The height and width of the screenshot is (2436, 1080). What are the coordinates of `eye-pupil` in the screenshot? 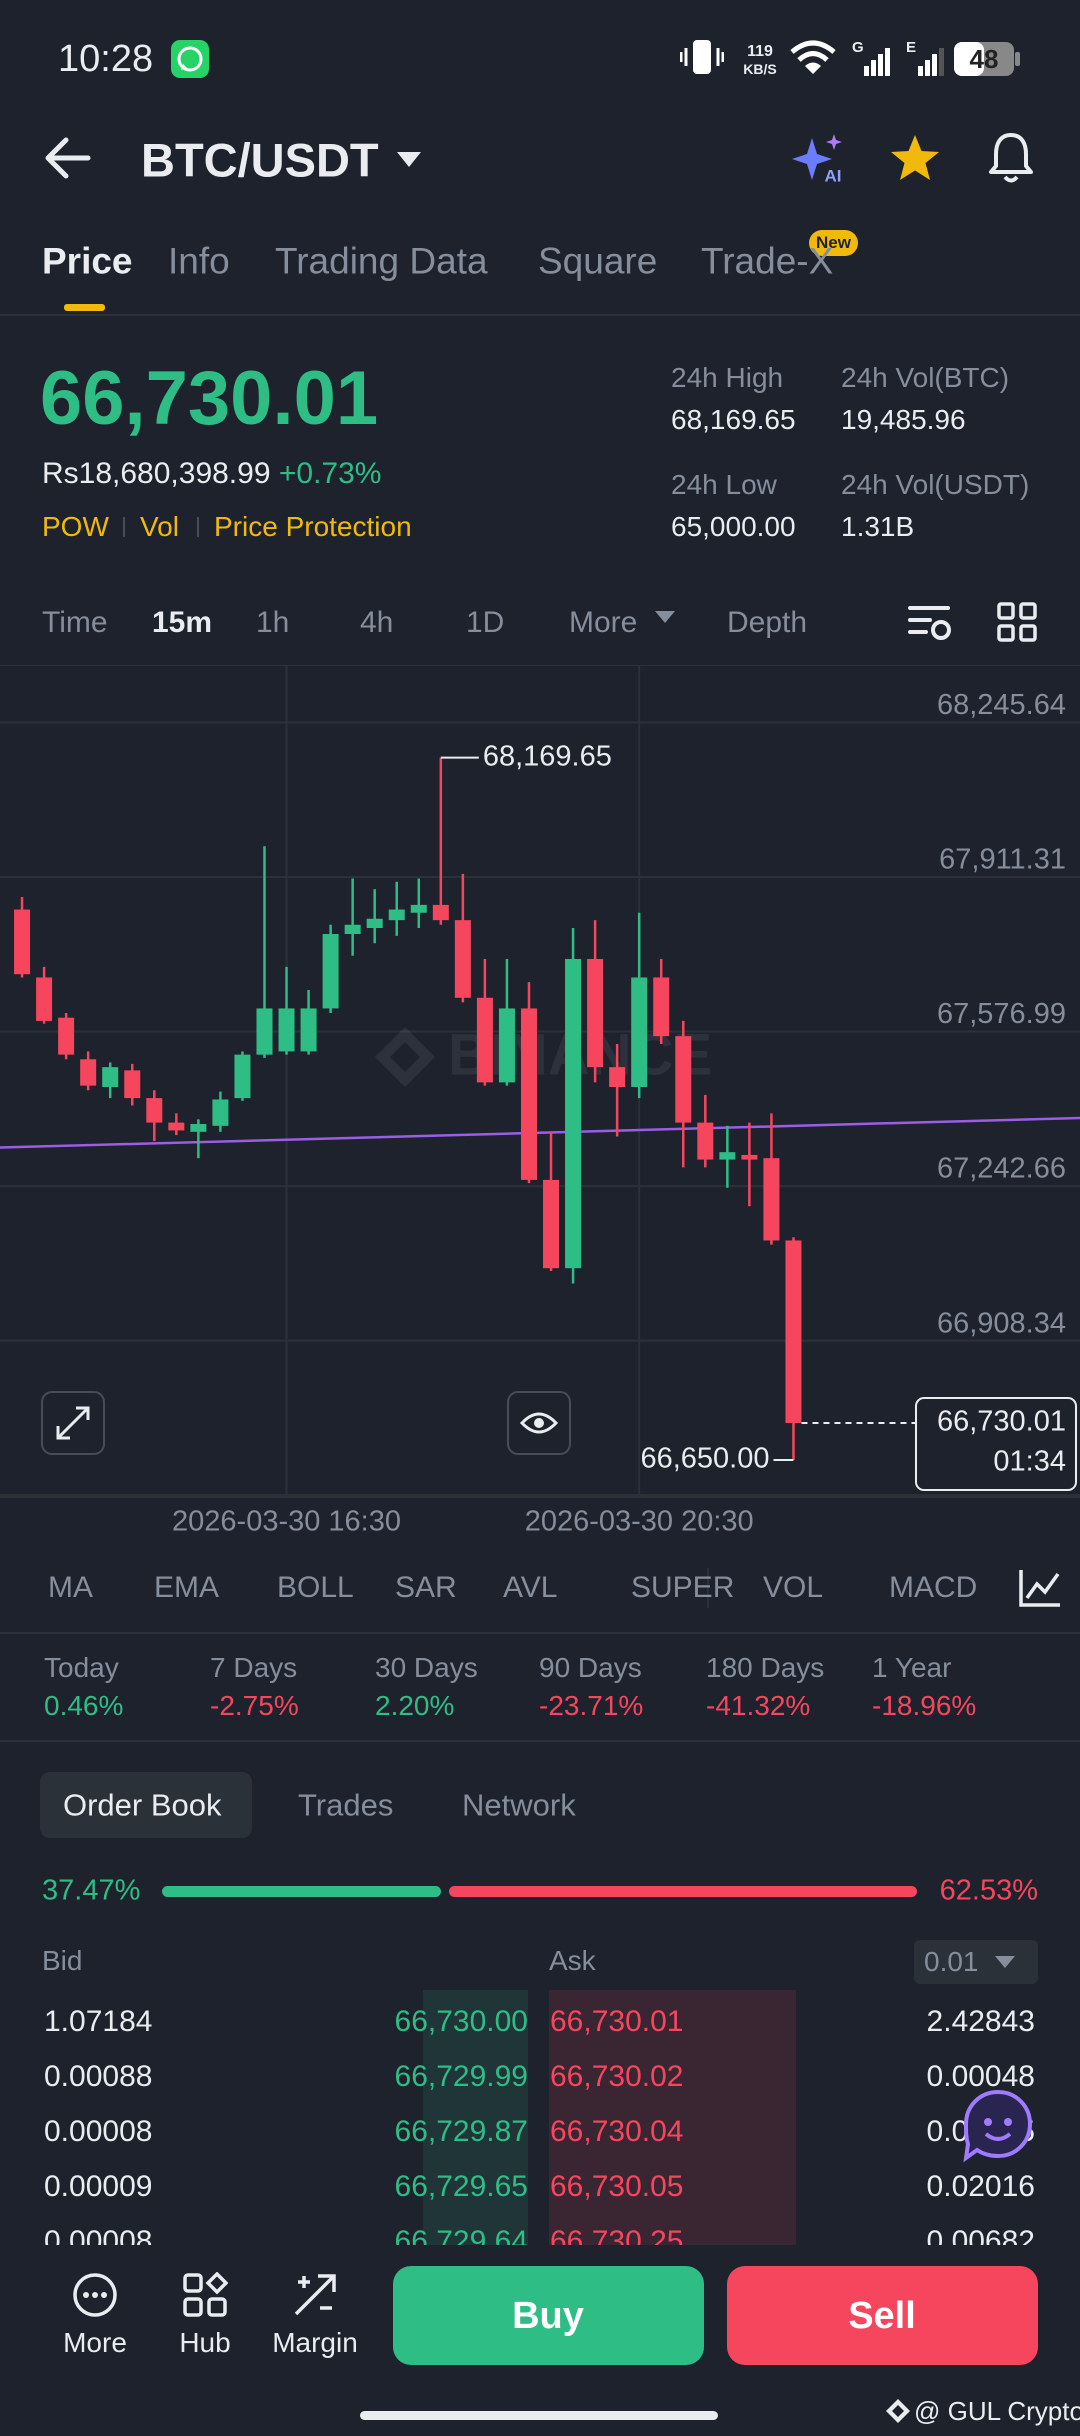 It's located at (539, 1423).